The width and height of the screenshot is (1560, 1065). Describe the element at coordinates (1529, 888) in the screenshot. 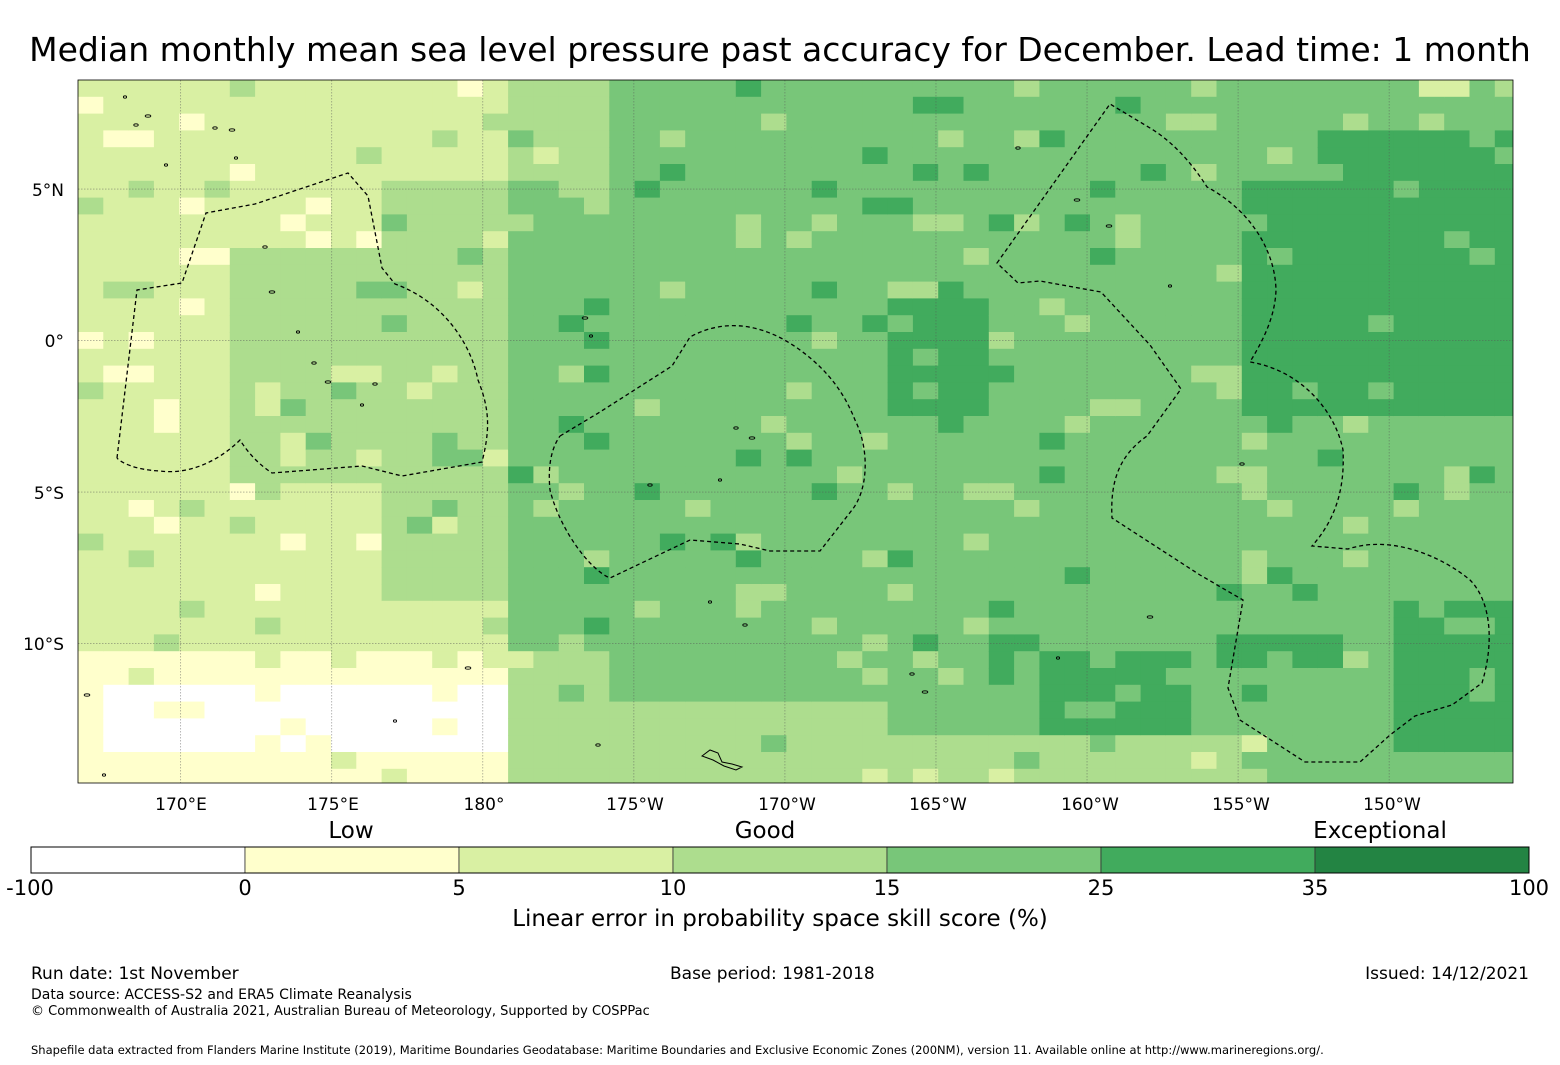

I see `colorbar-tick: 100` at that location.